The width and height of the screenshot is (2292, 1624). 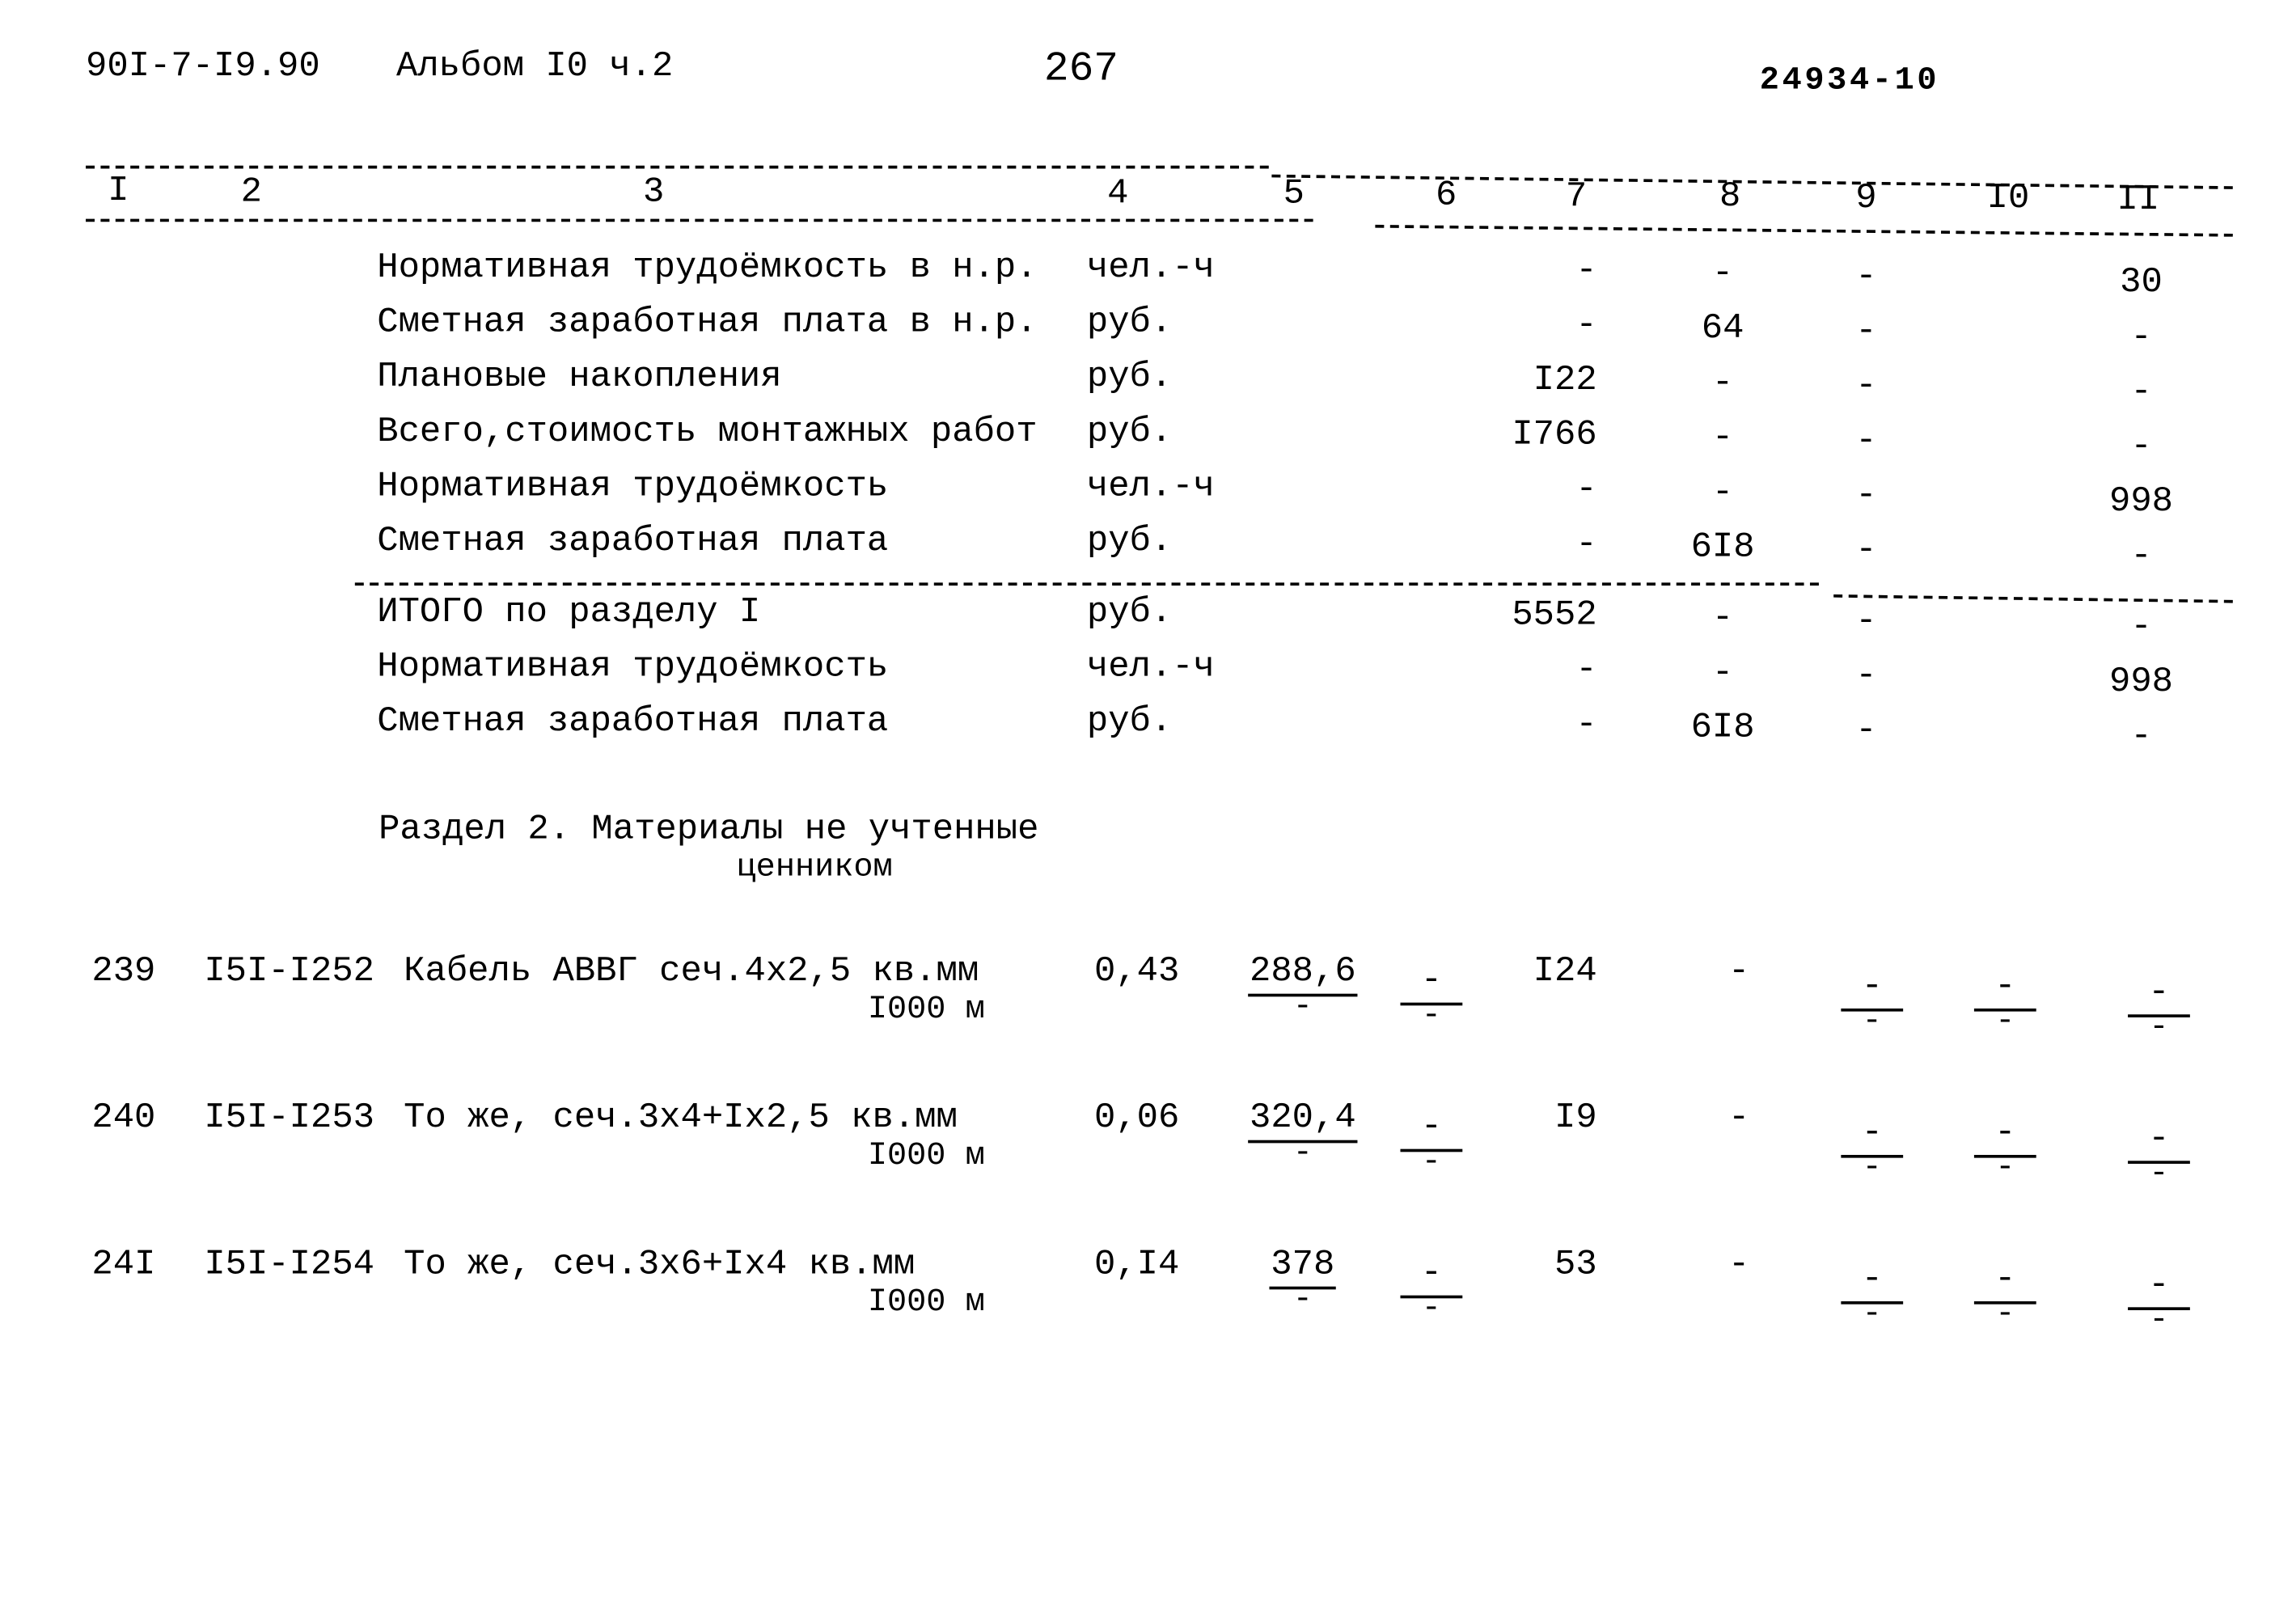 I want to click on item-name: То же, сеч.3х4+Iх2,5 кв.мм, so click(x=681, y=1118).